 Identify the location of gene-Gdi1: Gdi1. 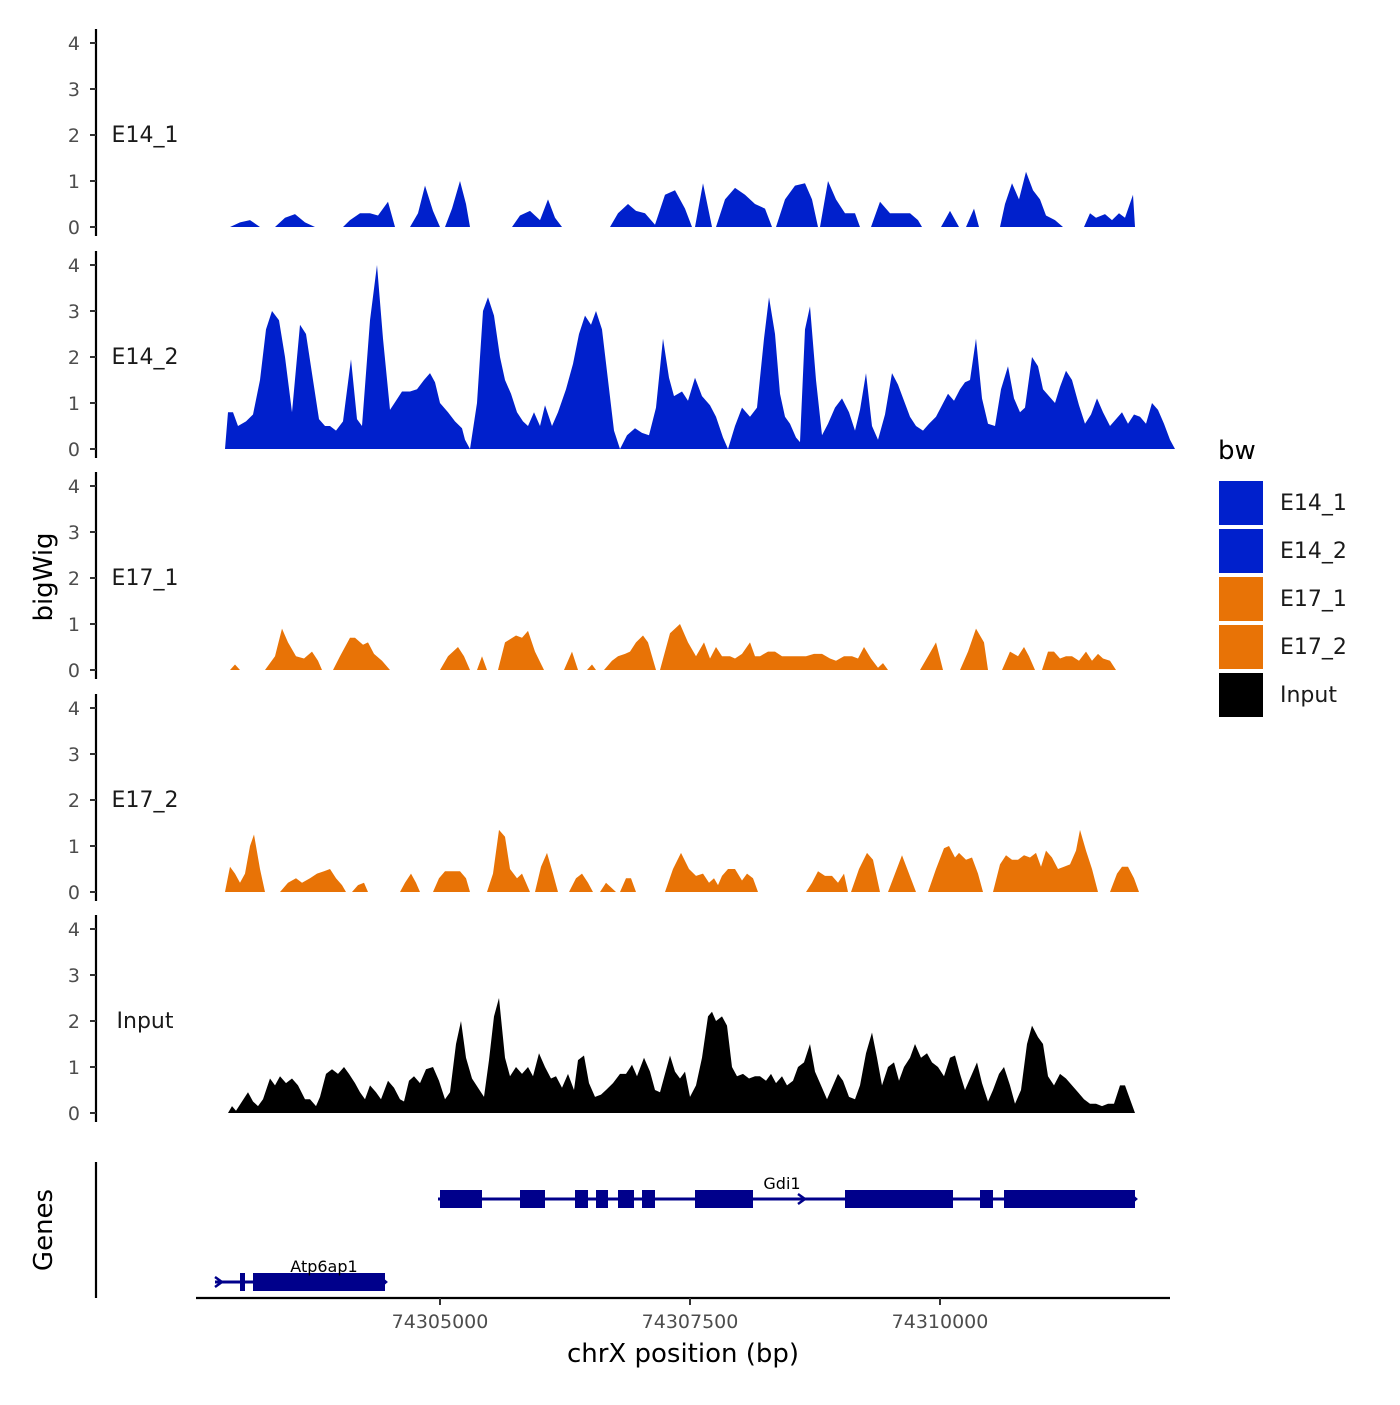
(788, 1191).